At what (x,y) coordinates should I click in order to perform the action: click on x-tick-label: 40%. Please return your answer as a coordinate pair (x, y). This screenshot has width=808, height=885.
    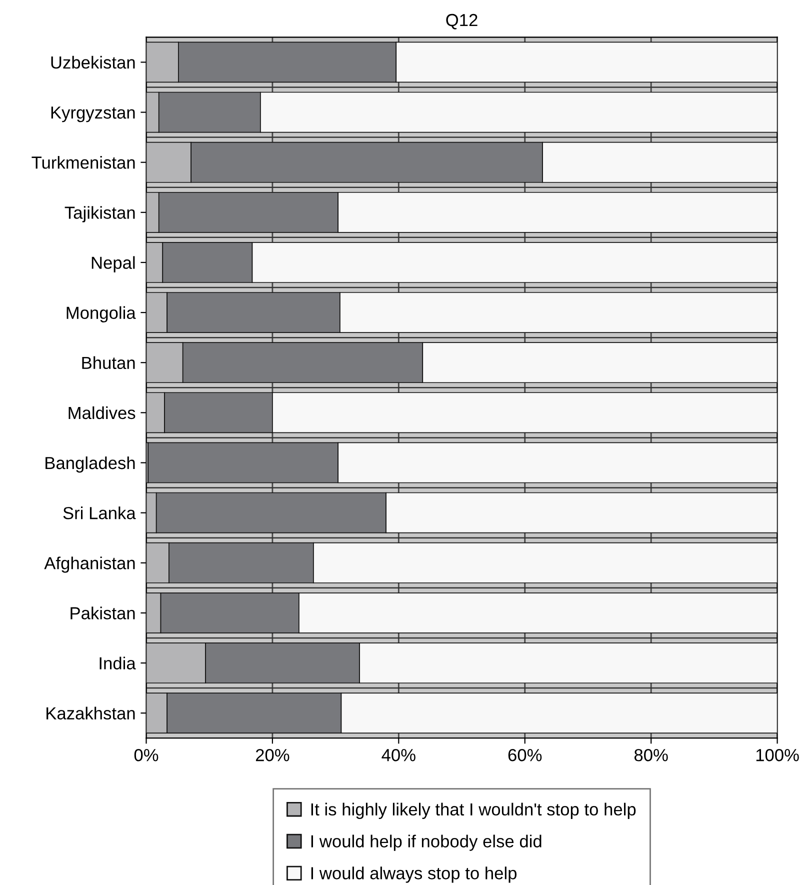
    Looking at the image, I should click on (399, 755).